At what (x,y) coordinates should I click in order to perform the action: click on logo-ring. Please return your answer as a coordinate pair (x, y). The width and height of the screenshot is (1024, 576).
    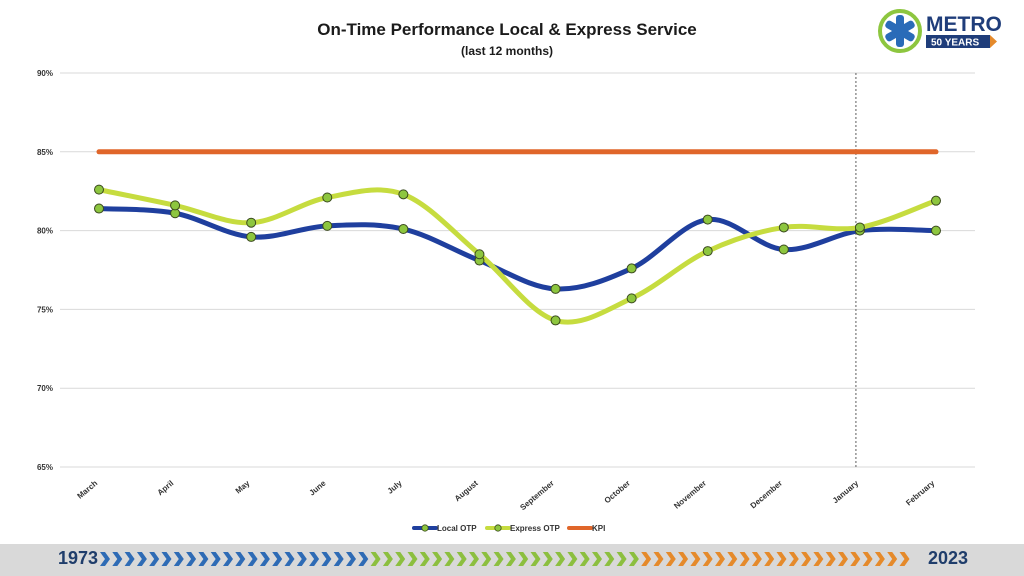
    Looking at the image, I should click on (900, 31).